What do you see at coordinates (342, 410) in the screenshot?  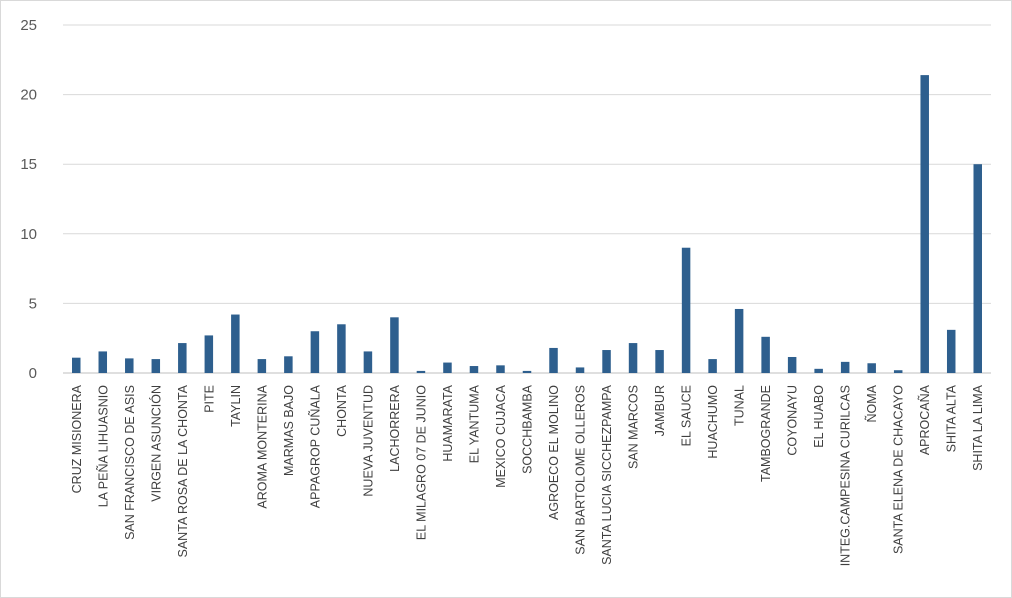 I see `x-tick-label: CHONTA` at bounding box center [342, 410].